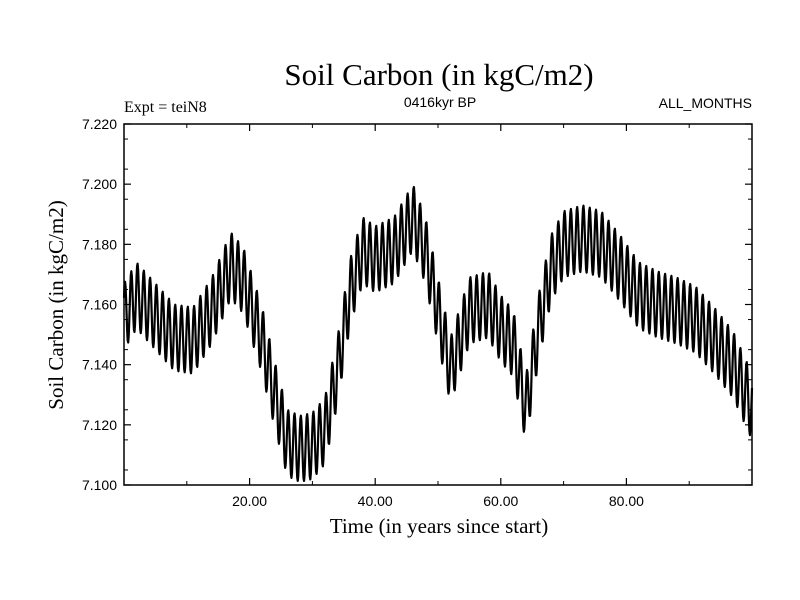 The width and height of the screenshot is (800, 600). I want to click on period-label: 0416kyr BP, so click(440, 102).